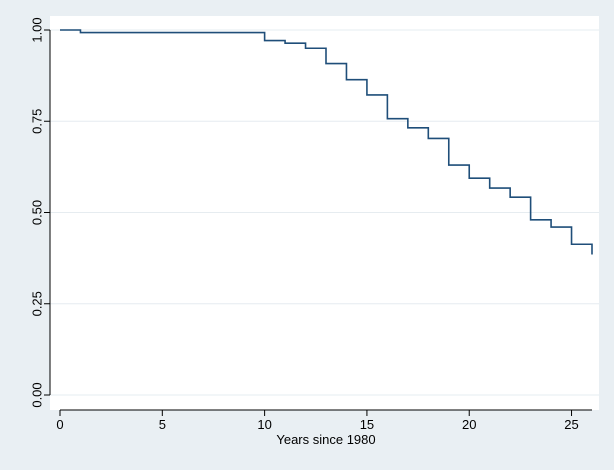 The height and width of the screenshot is (470, 614). What do you see at coordinates (37, 29) in the screenshot?
I see `y-tick-label: 1.00` at bounding box center [37, 29].